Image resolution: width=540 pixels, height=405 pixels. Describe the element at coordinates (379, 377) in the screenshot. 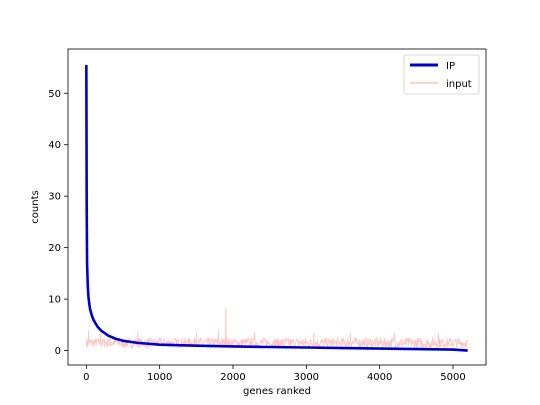

I see `x-tick-label: 4000` at that location.